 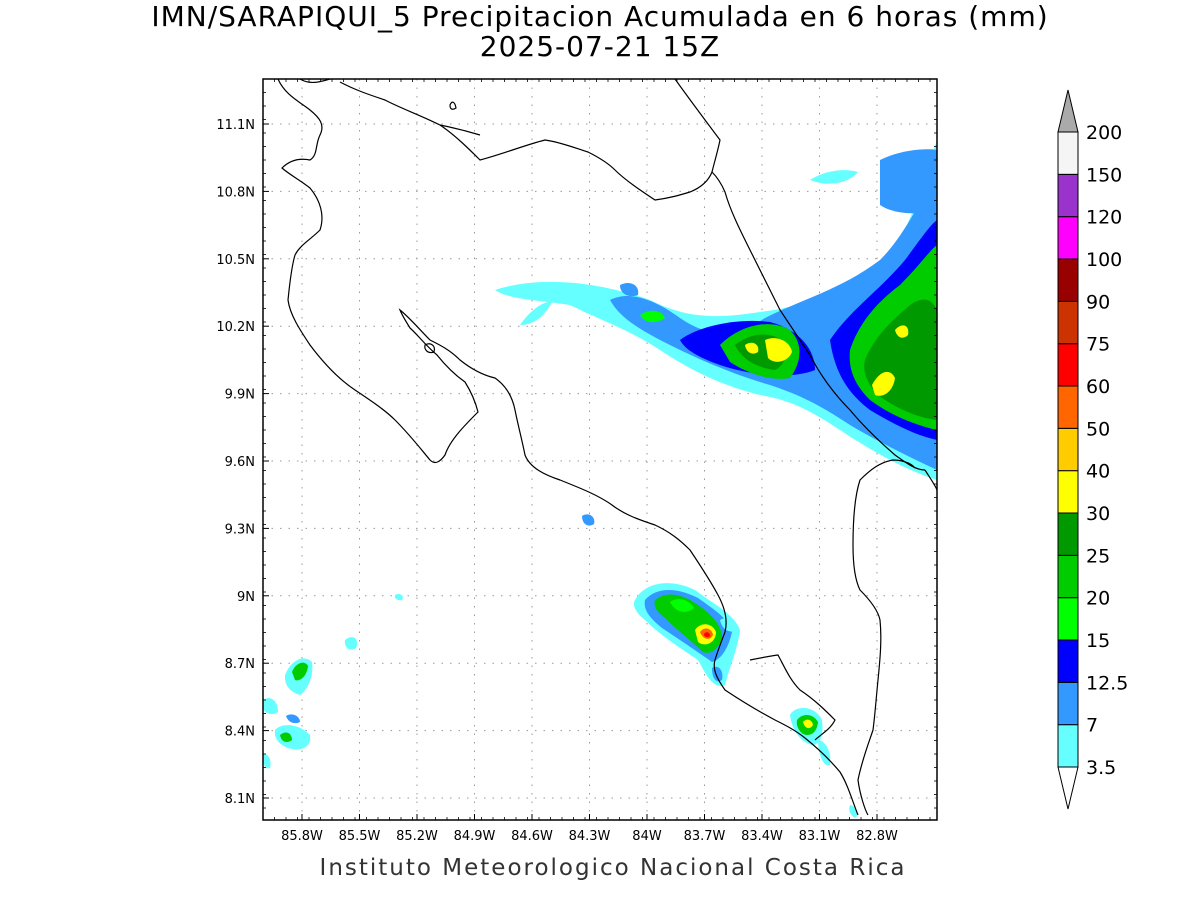 What do you see at coordinates (1092, 449) in the screenshot?
I see `precipitation-colorbar: 3.5 7 12.5 15 20 25 30 40 50 60 75 90 100 120 150 200` at bounding box center [1092, 449].